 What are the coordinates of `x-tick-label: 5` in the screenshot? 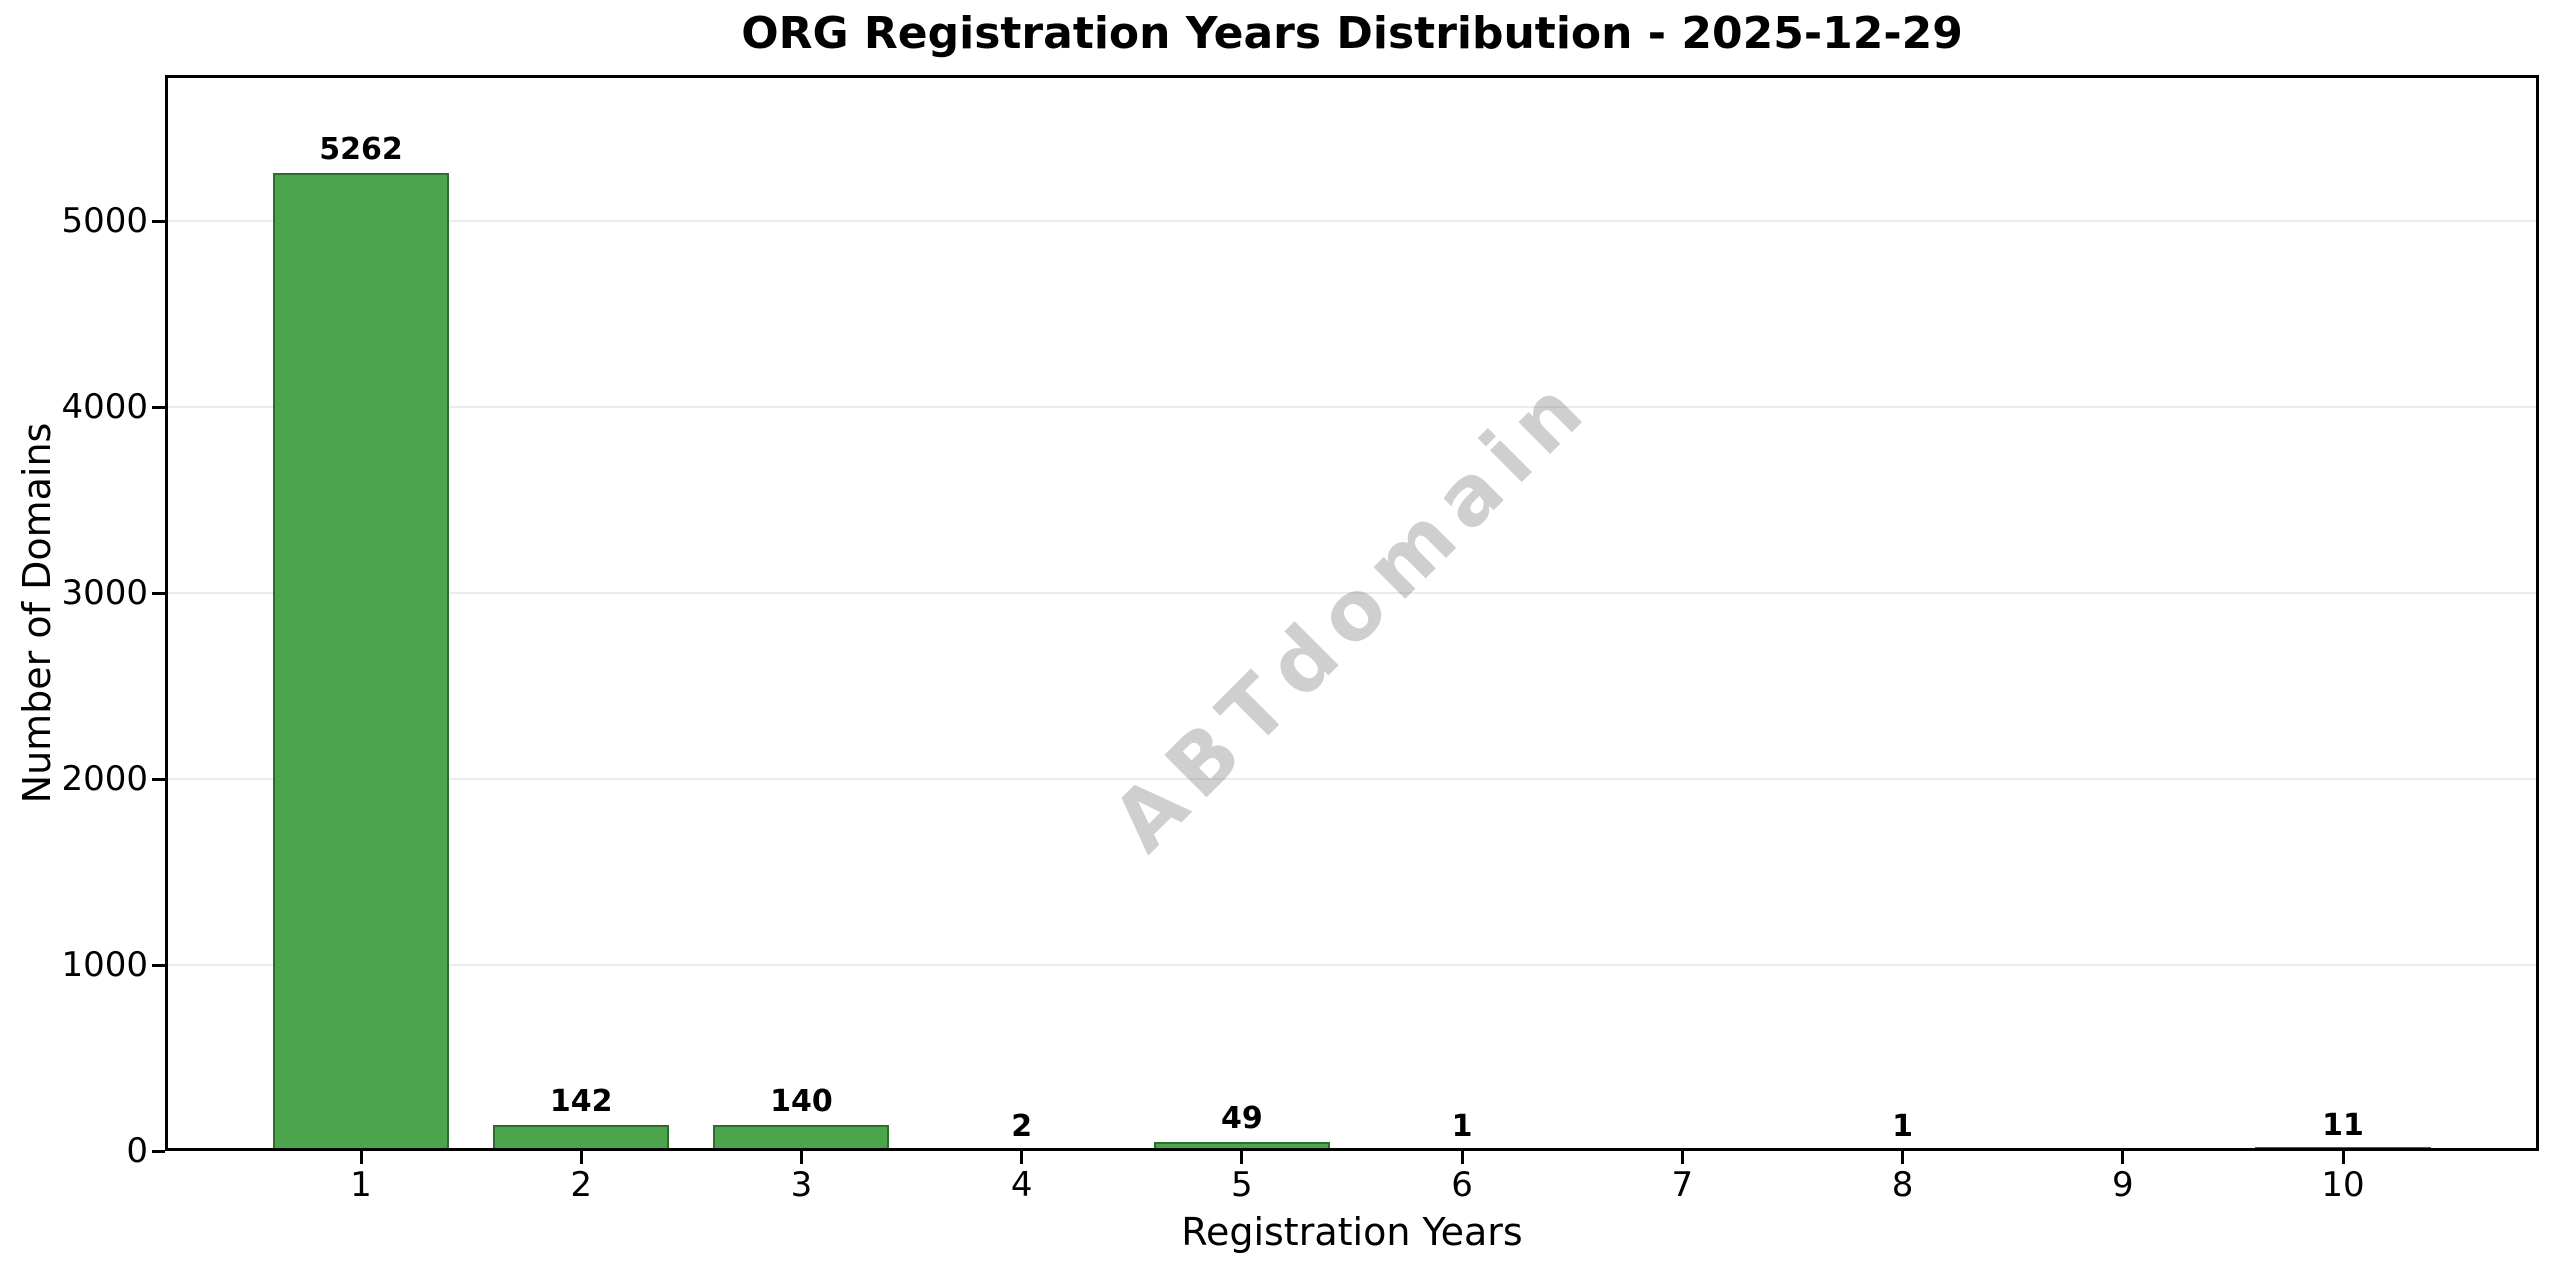 It's located at (1242, 1185).